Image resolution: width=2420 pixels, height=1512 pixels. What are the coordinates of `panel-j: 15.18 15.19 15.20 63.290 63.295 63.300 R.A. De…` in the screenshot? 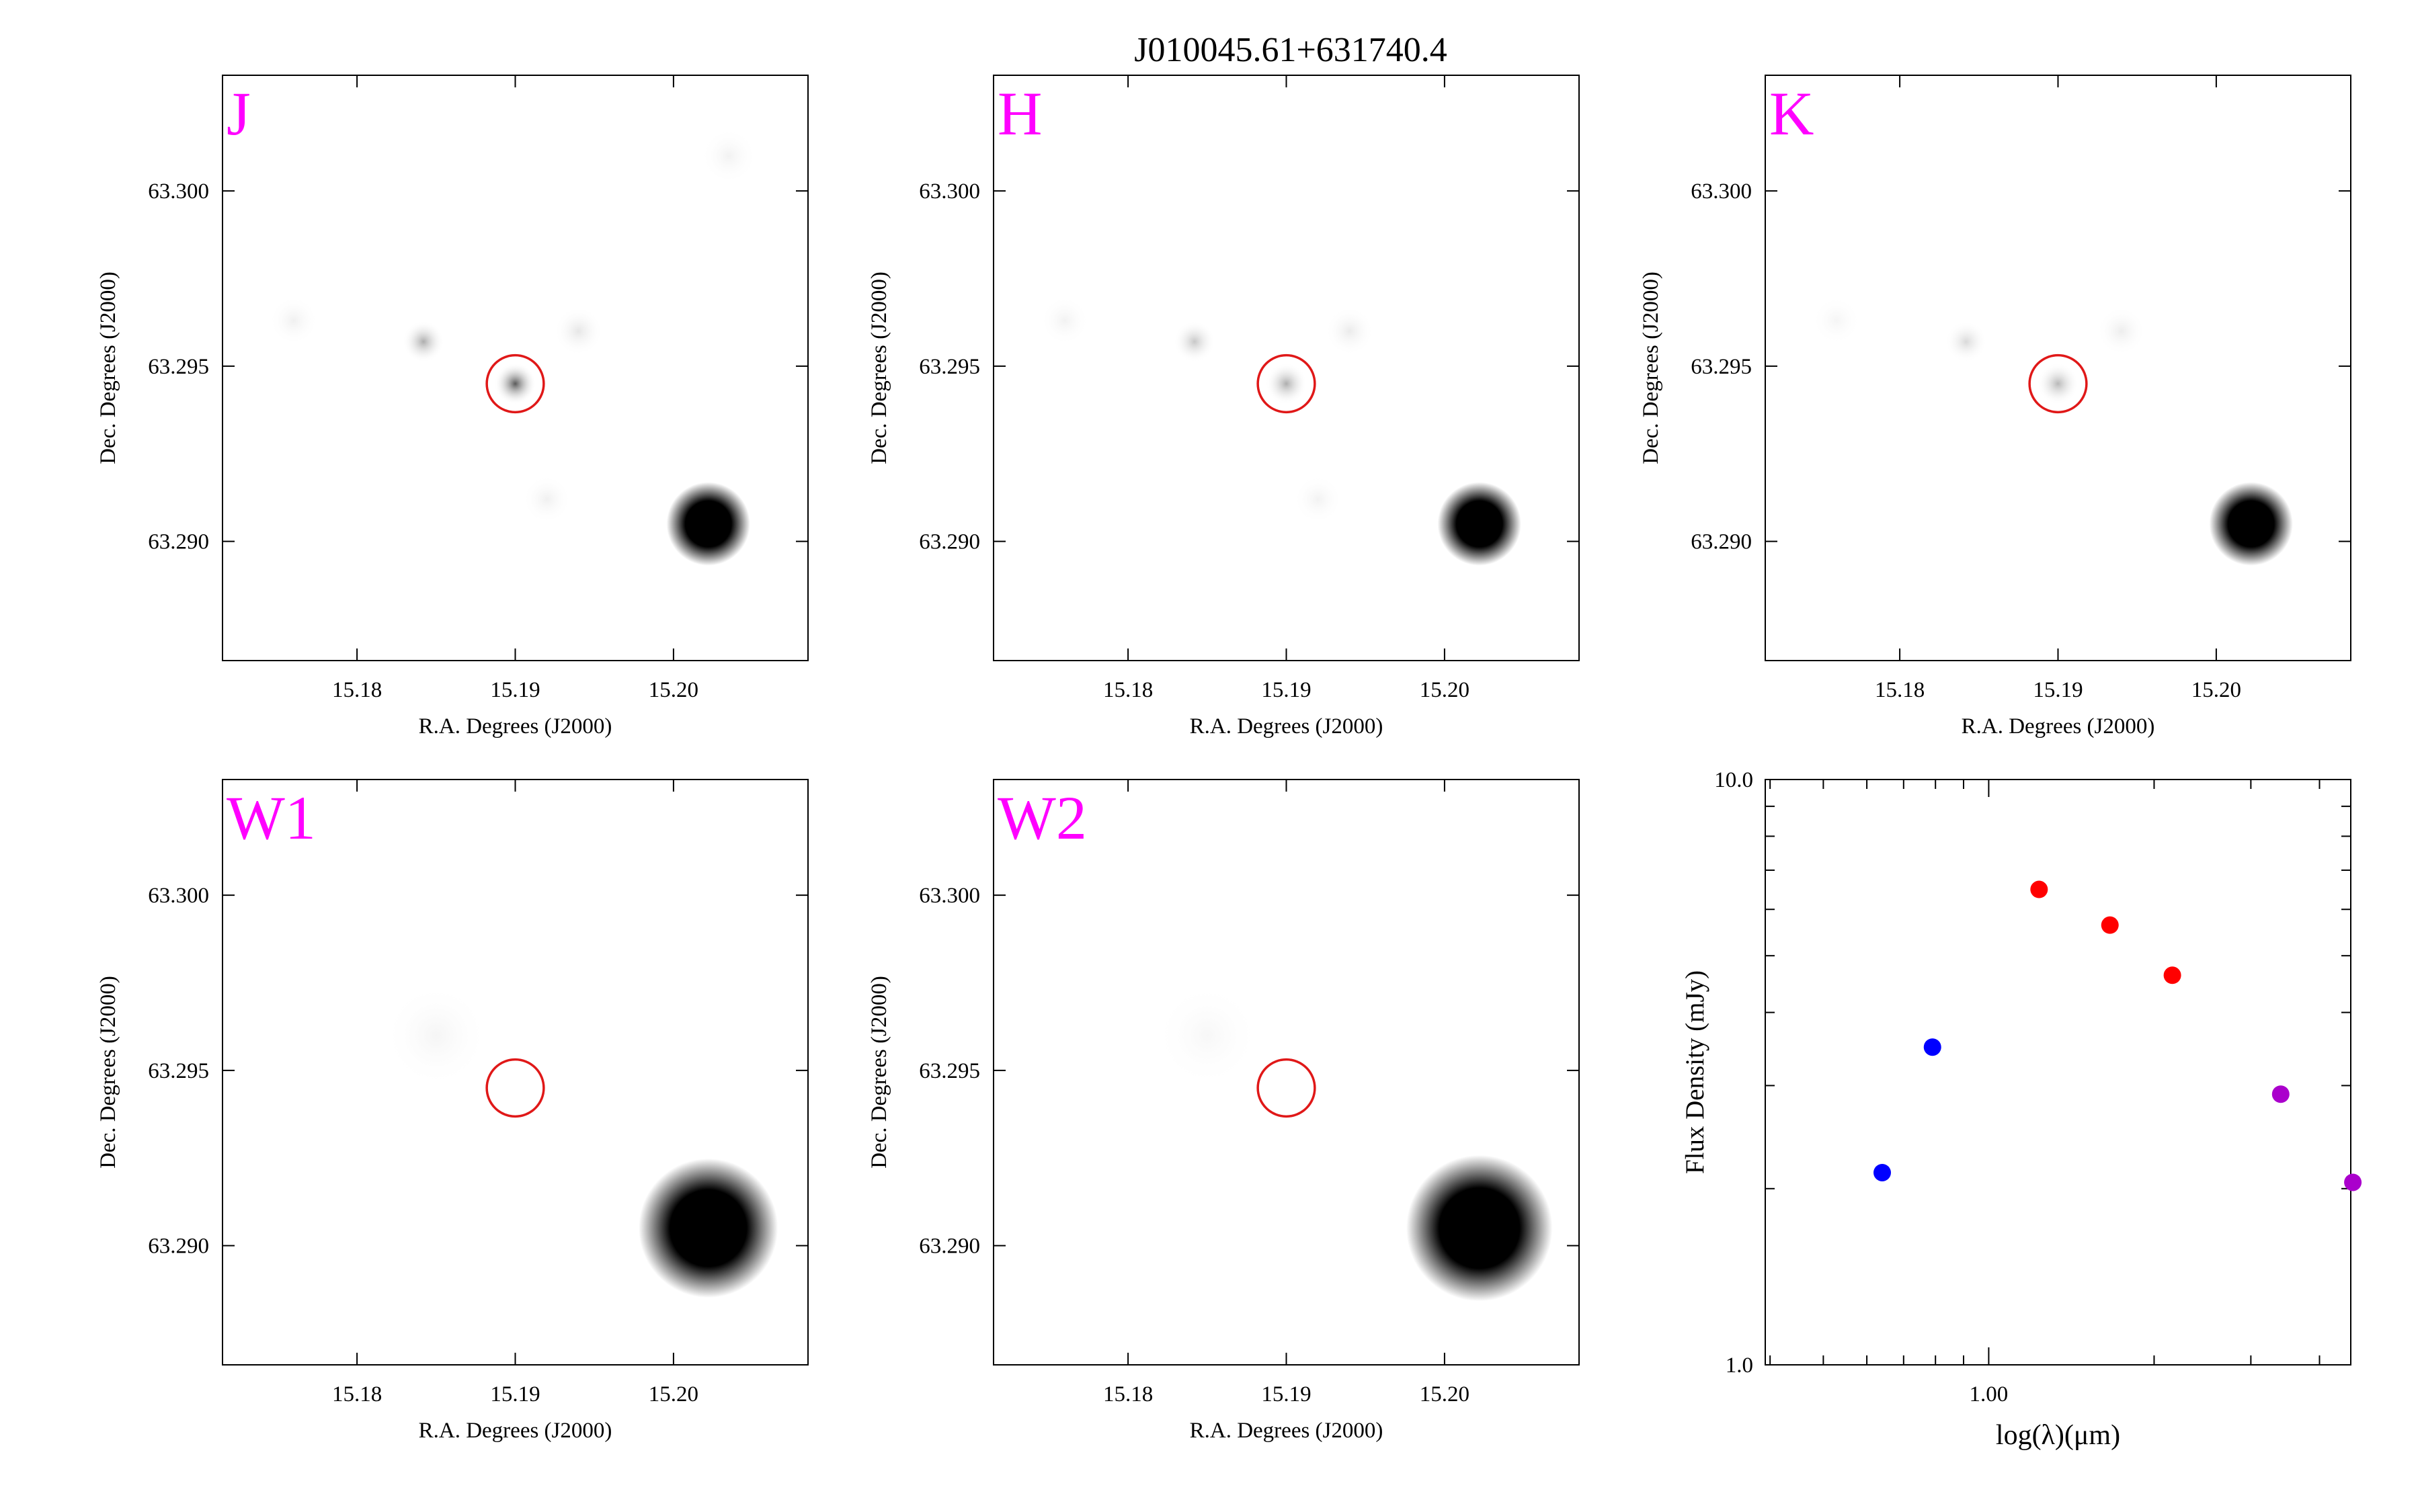 It's located at (452, 407).